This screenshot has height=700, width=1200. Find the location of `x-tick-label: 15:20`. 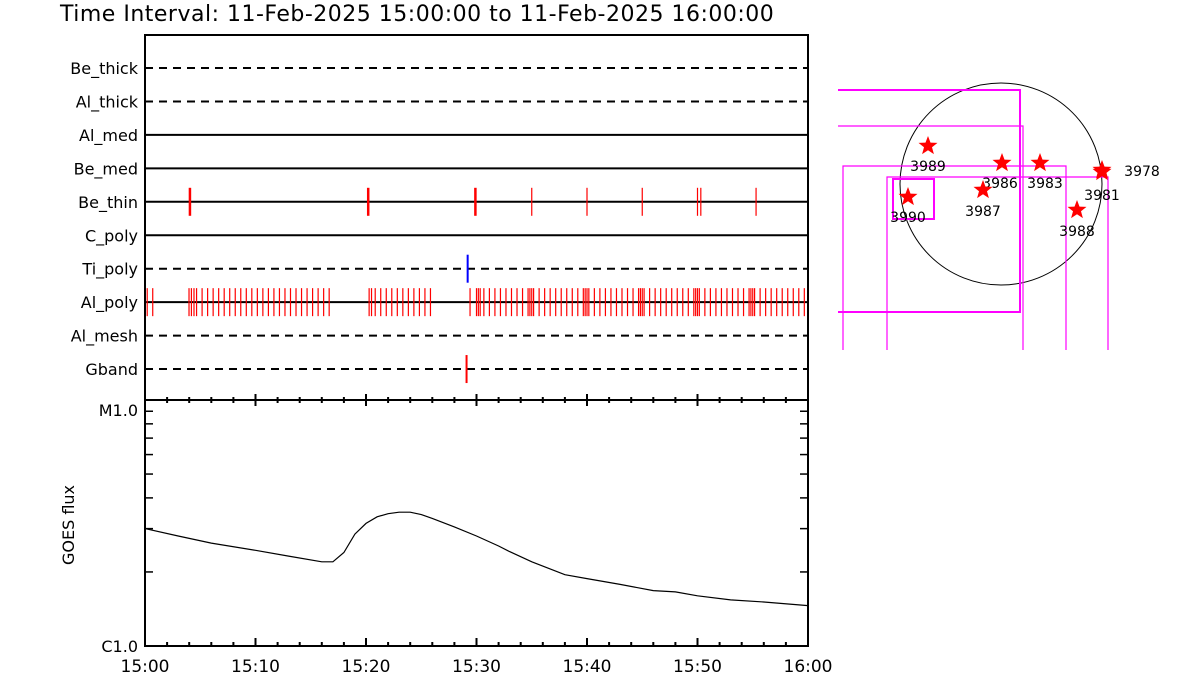

x-tick-label: 15:20 is located at coordinates (366, 667).